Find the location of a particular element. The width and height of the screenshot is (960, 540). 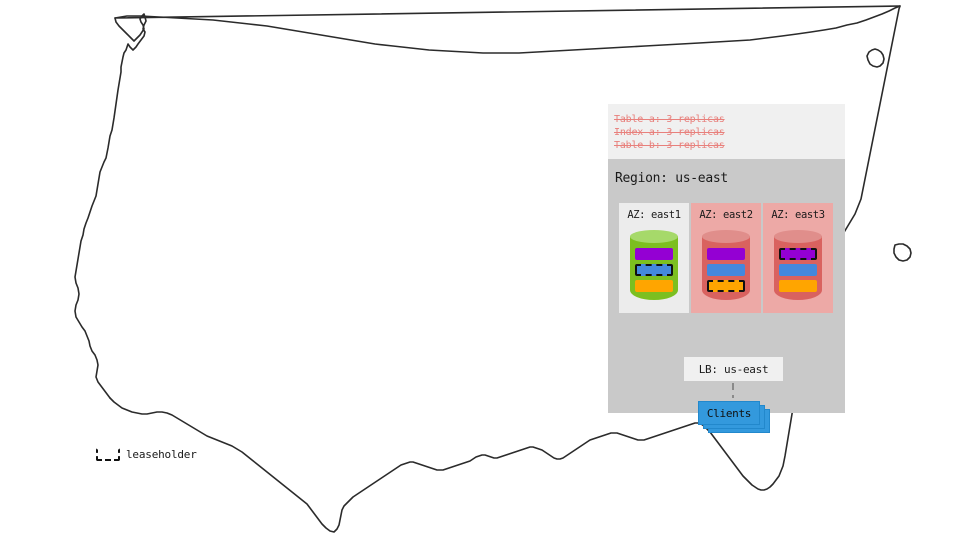

node-cylinder-east3 is located at coordinates (798, 265).